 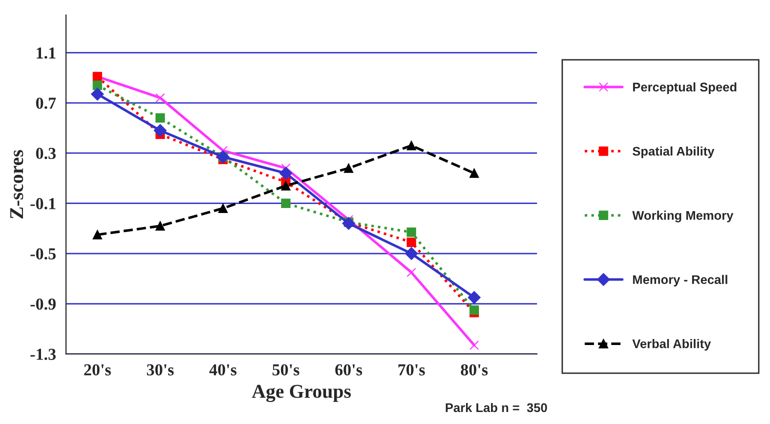 I want to click on x-tick-label: 60's, so click(x=348, y=370).